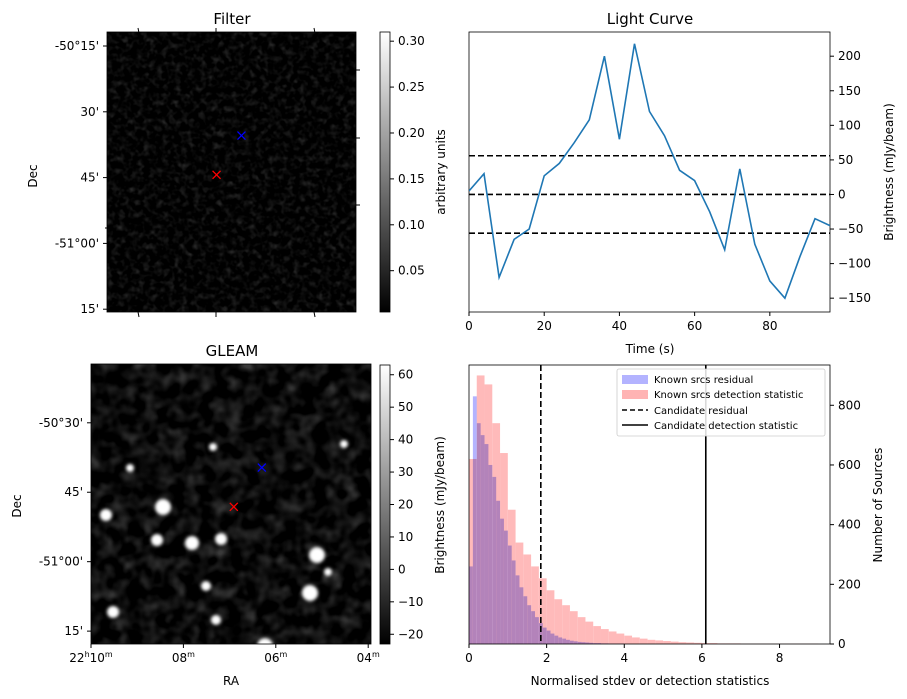 The height and width of the screenshot is (699, 907). I want to click on gleam-colorbar-tick-label: 0, so click(402, 569).